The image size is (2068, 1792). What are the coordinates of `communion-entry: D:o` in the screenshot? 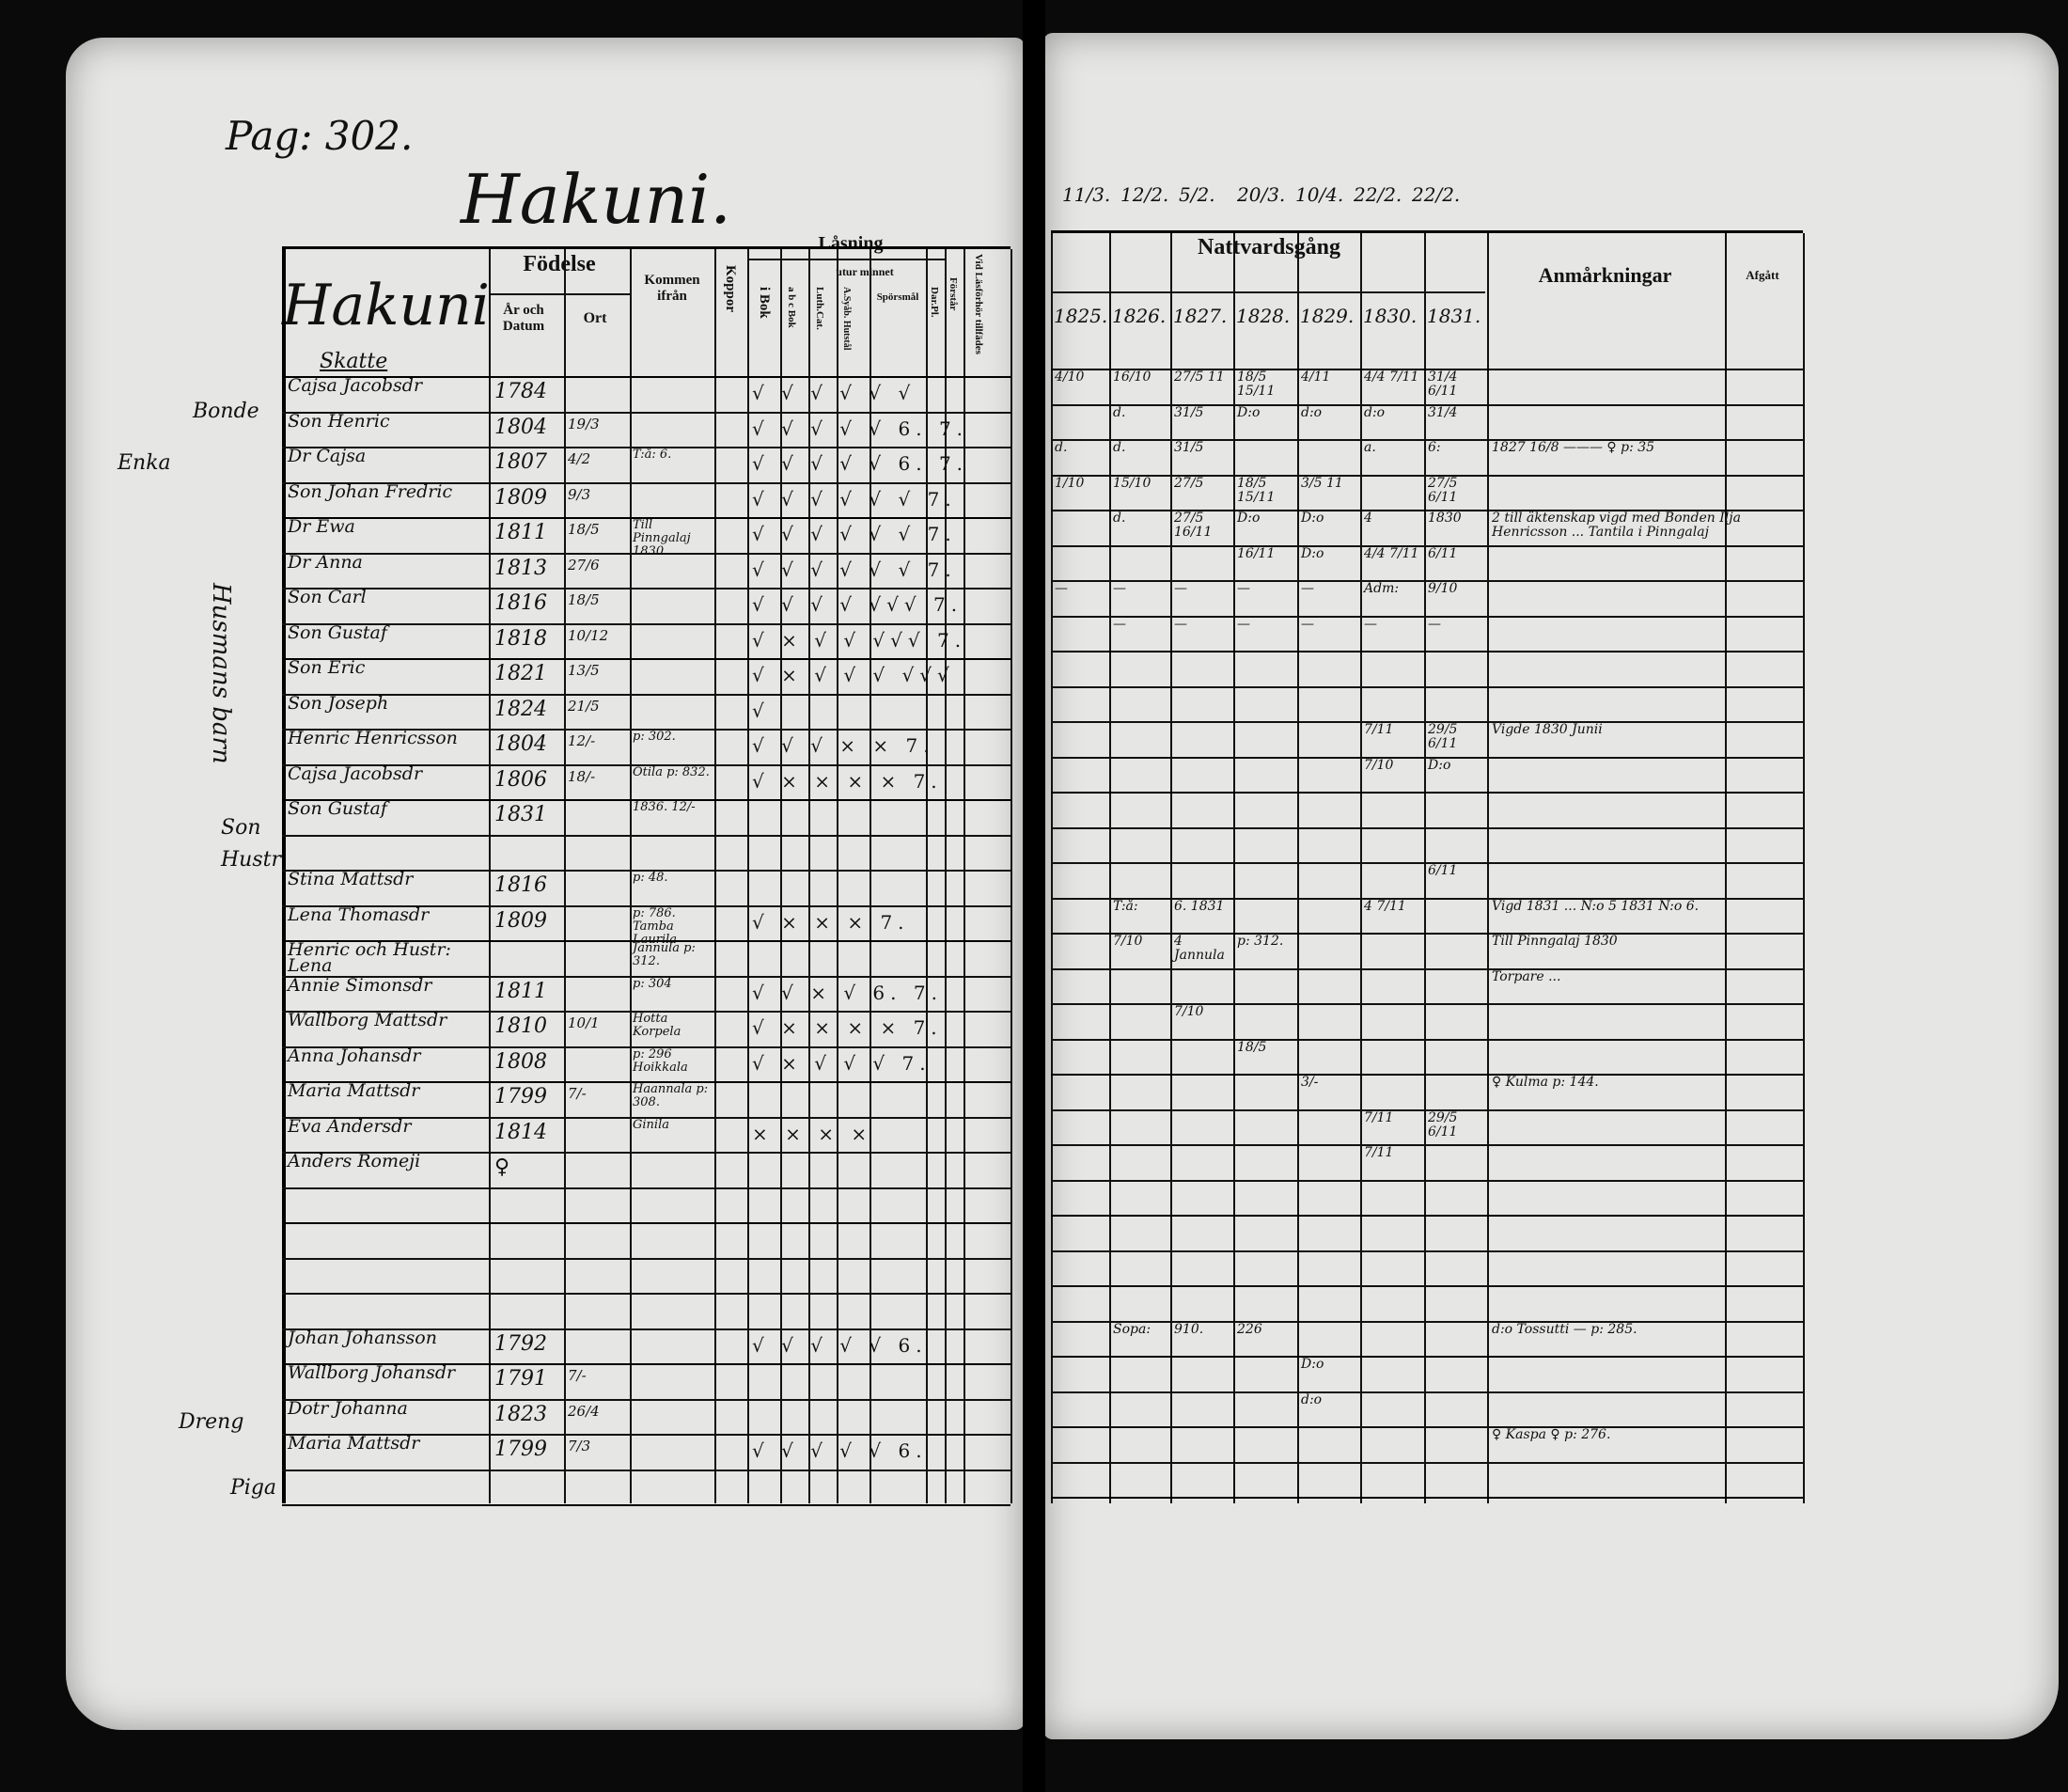 It's located at (1249, 412).